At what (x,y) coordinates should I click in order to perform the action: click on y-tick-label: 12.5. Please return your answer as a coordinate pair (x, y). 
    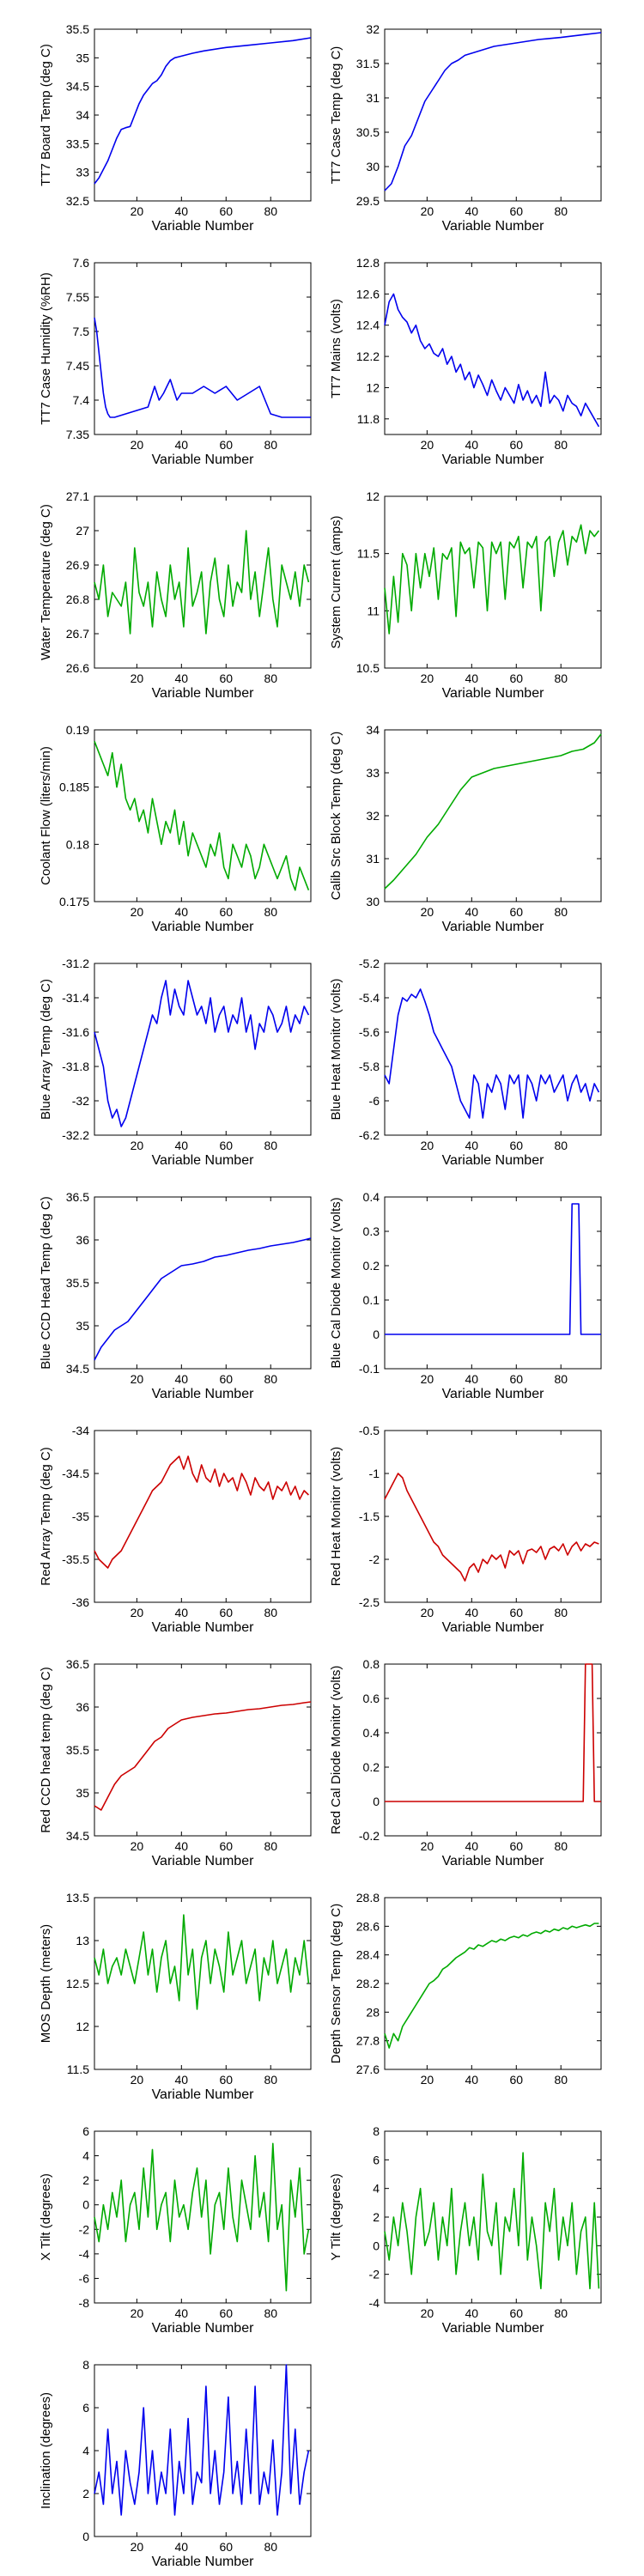
    Looking at the image, I should click on (77, 1983).